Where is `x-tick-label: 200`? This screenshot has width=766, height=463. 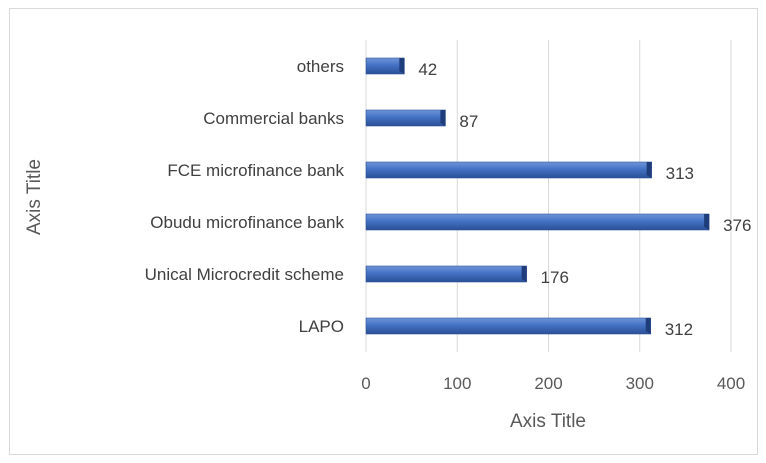
x-tick-label: 200 is located at coordinates (548, 383).